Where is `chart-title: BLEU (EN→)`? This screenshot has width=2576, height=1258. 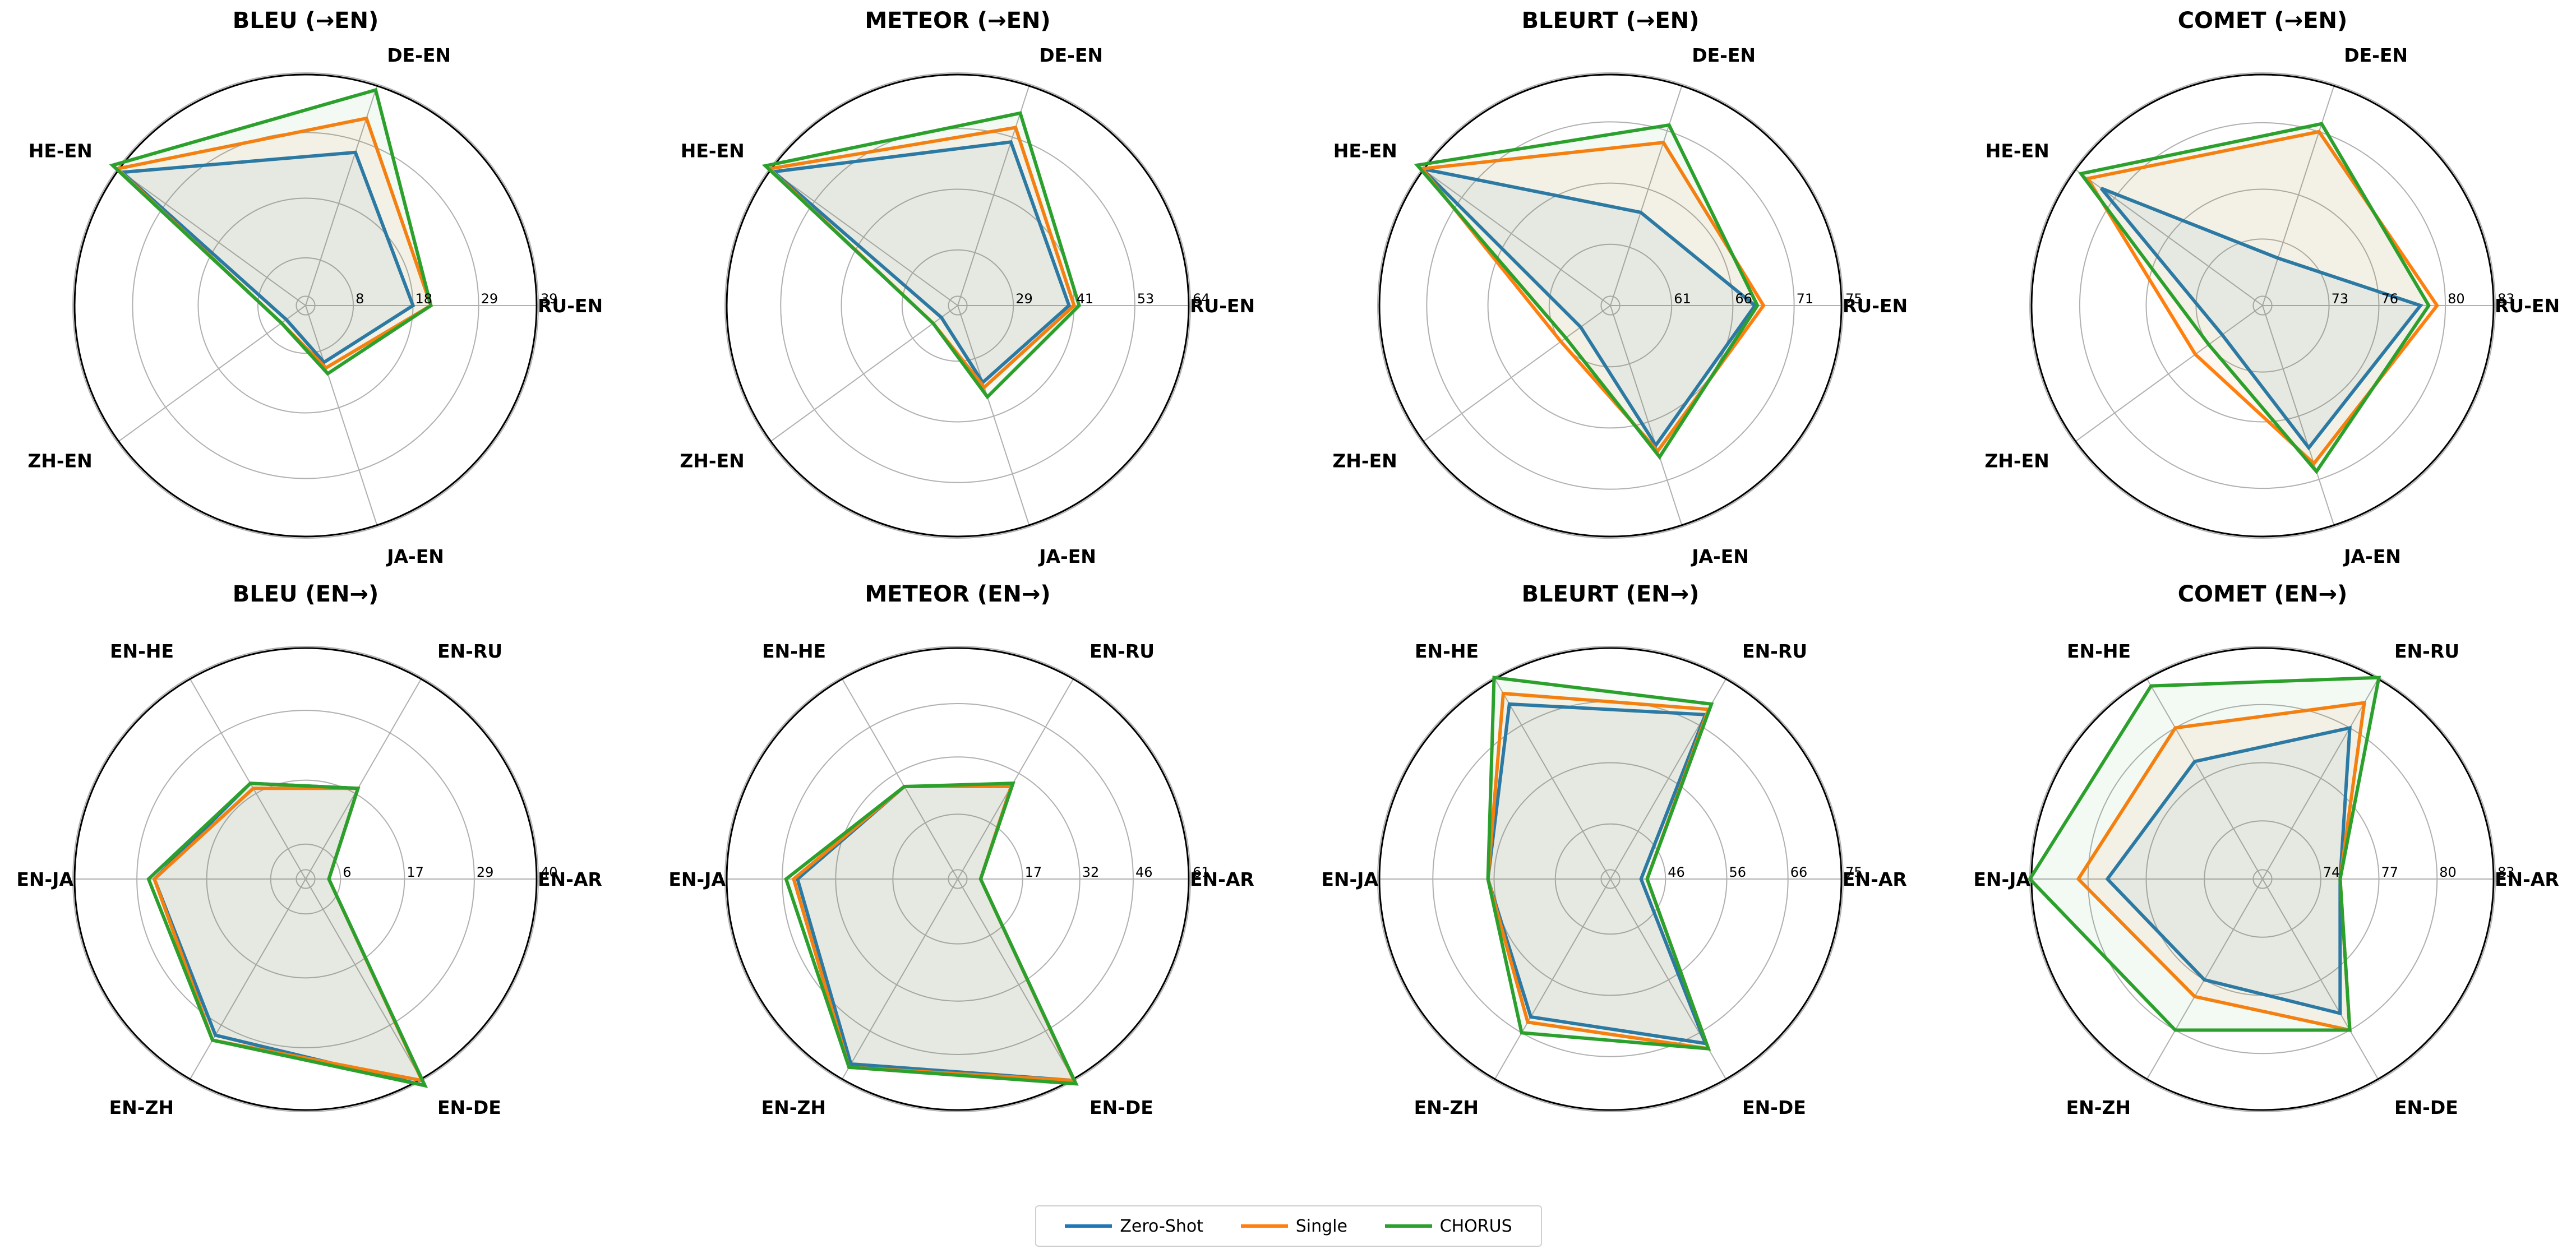 chart-title: BLEU (EN→) is located at coordinates (306, 594).